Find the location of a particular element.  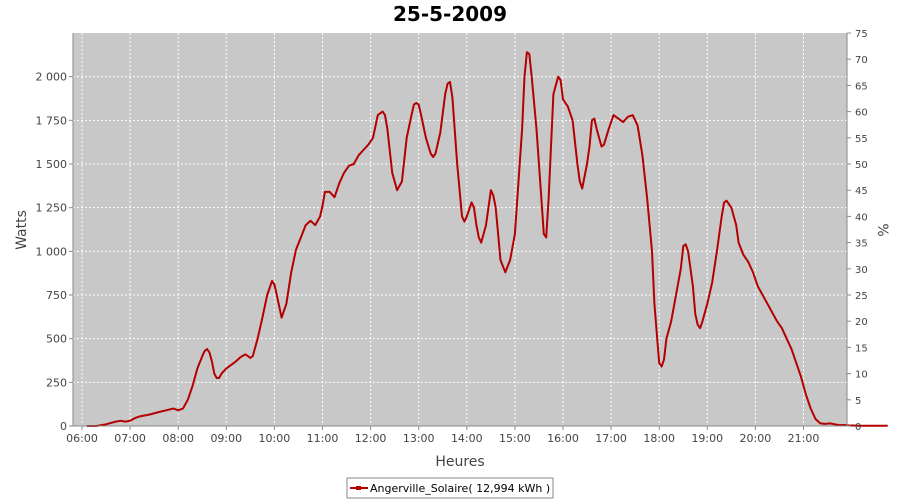

x-tick-label: 21:00 is located at coordinates (804, 438).